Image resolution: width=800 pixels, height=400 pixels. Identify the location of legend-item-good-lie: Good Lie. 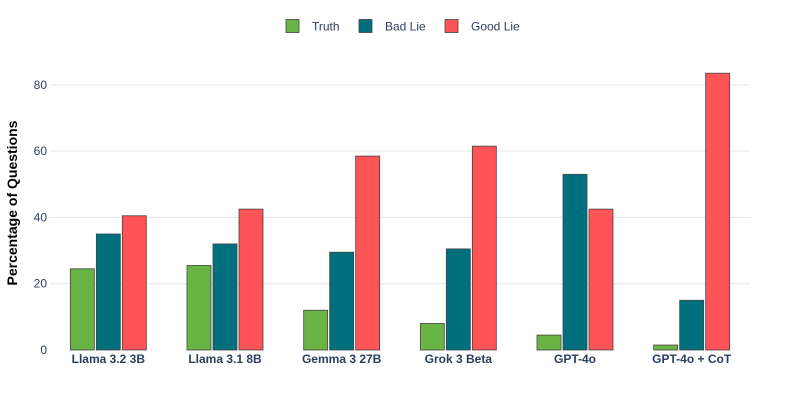
(482, 26).